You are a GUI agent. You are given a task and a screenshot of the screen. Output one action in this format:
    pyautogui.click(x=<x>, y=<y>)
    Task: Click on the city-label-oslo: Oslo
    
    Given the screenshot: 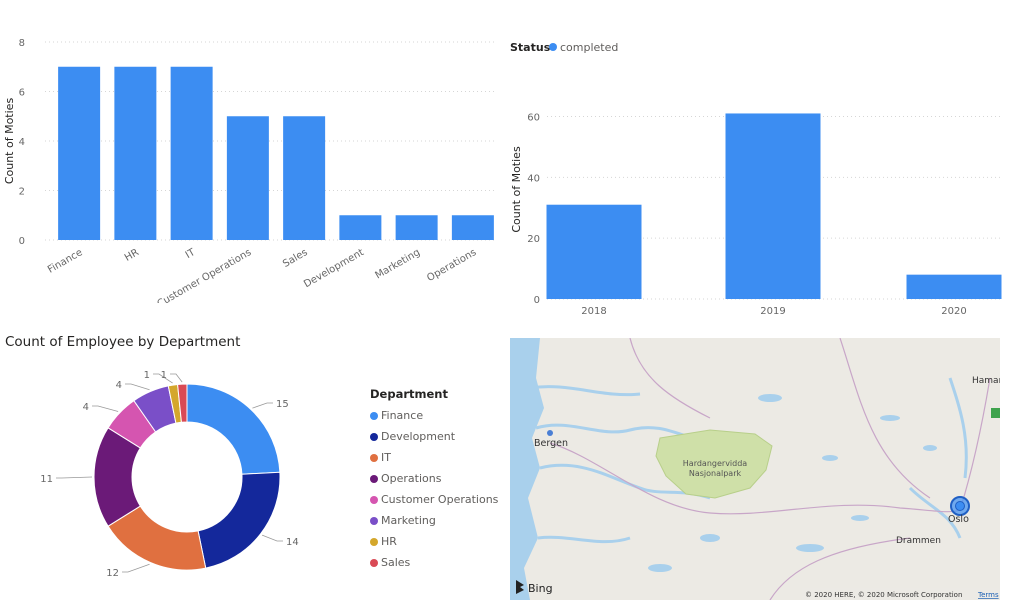 What is the action you would take?
    pyautogui.click(x=958, y=519)
    